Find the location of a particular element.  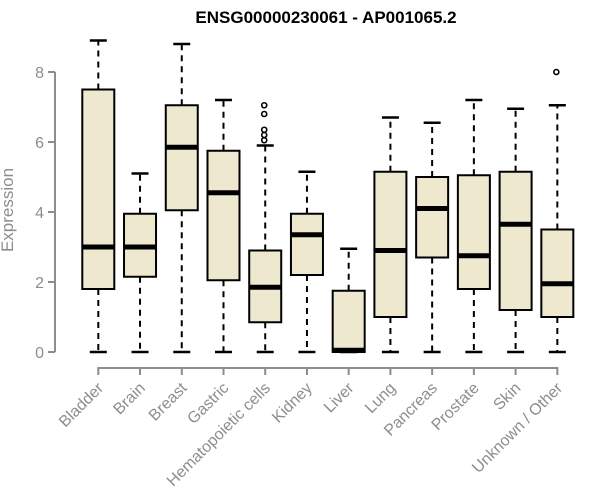

x-tick-label-breast: Breast is located at coordinates (168, 401).